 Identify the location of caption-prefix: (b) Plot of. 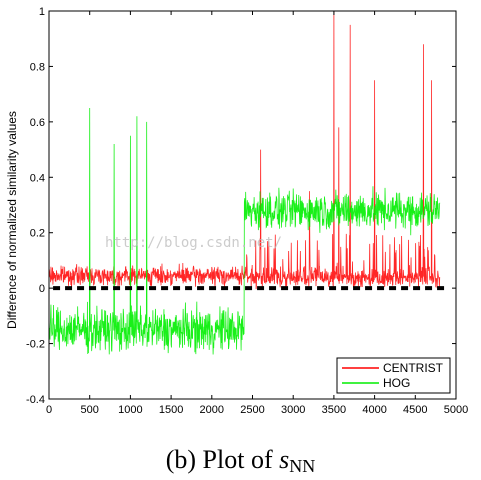
(222, 459).